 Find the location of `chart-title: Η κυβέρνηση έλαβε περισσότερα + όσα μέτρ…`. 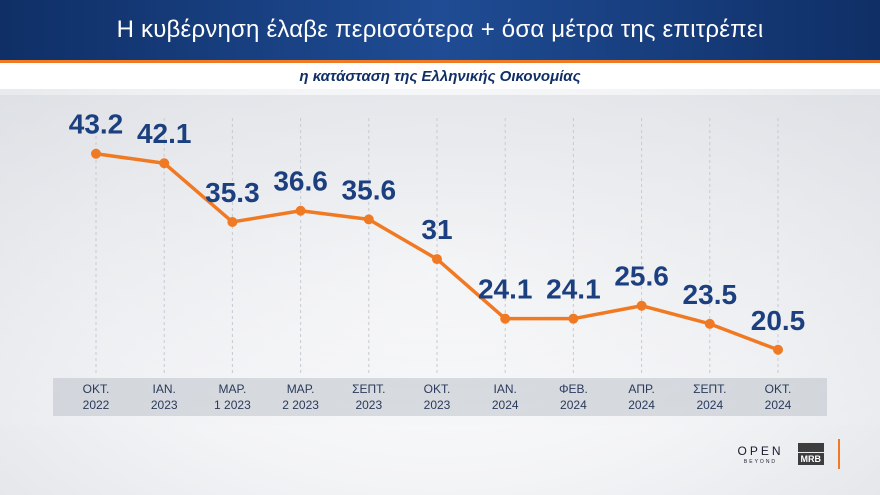

chart-title: Η κυβέρνηση έλαβε περισσότερα + όσα μέτρ… is located at coordinates (440, 29).